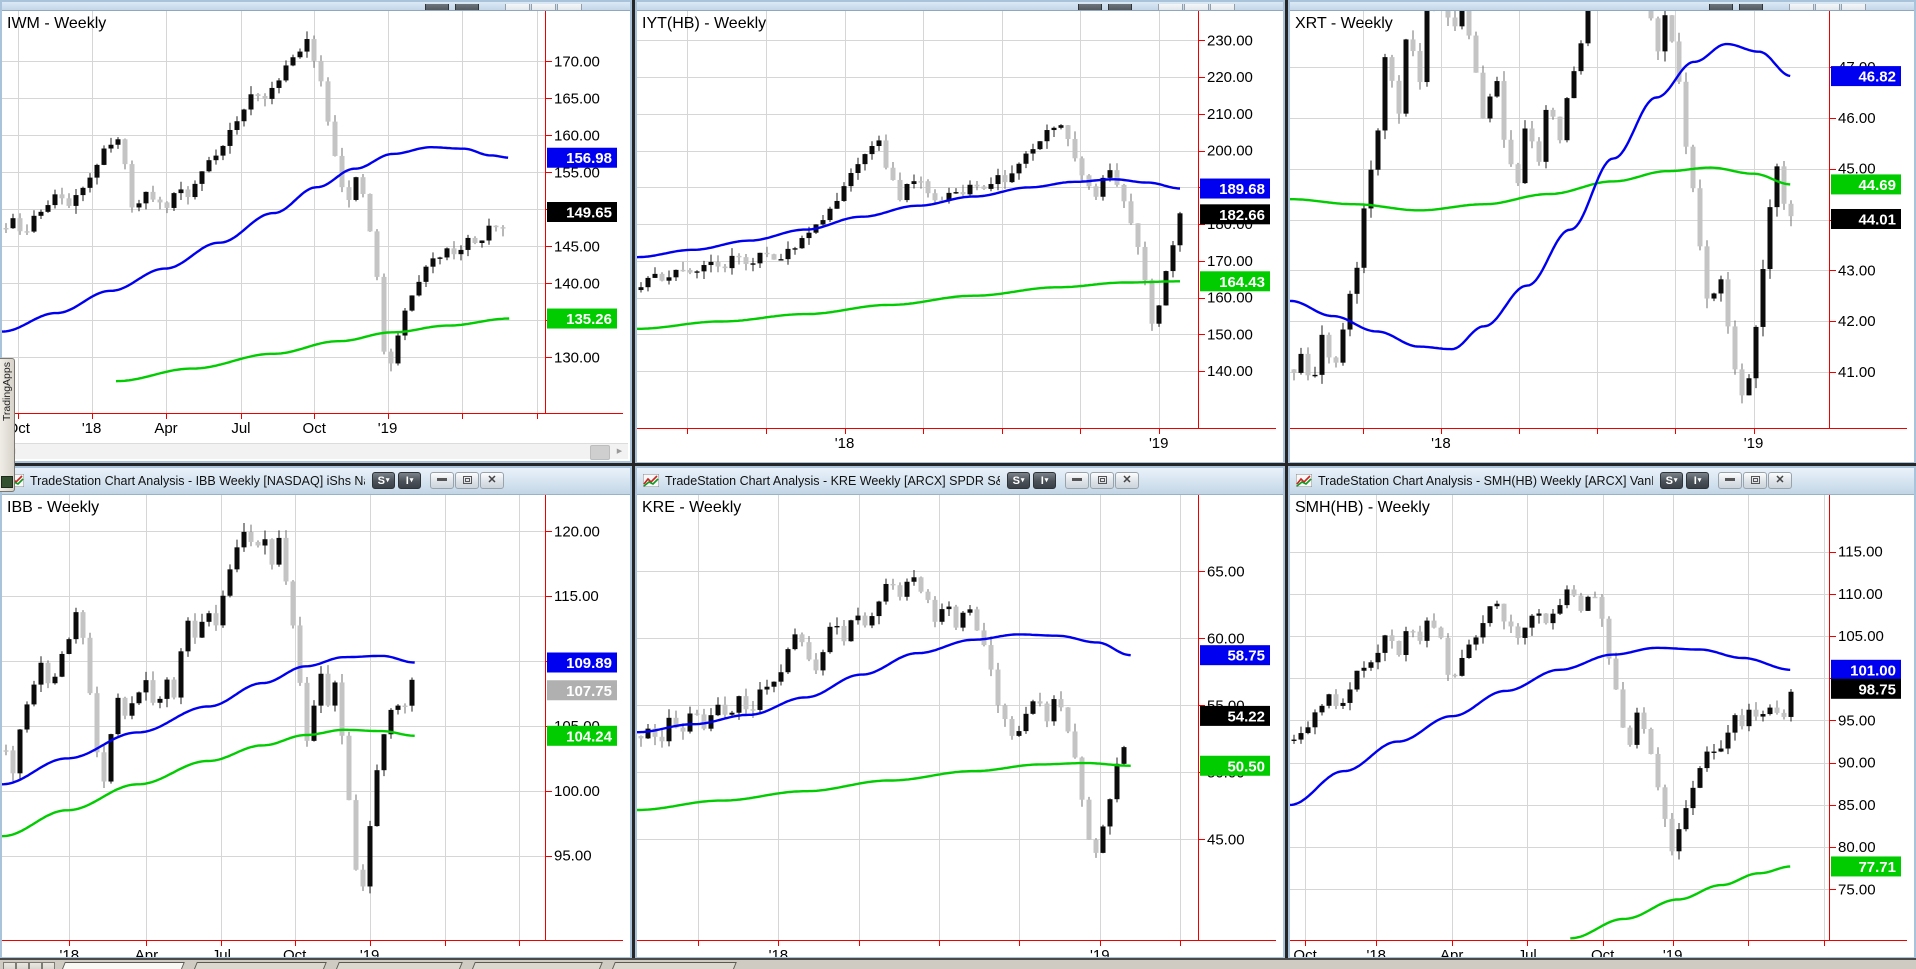 Image resolution: width=1916 pixels, height=969 pixels. Describe the element at coordinates (1877, 689) in the screenshot. I see `svg-text: 98.75` at that location.